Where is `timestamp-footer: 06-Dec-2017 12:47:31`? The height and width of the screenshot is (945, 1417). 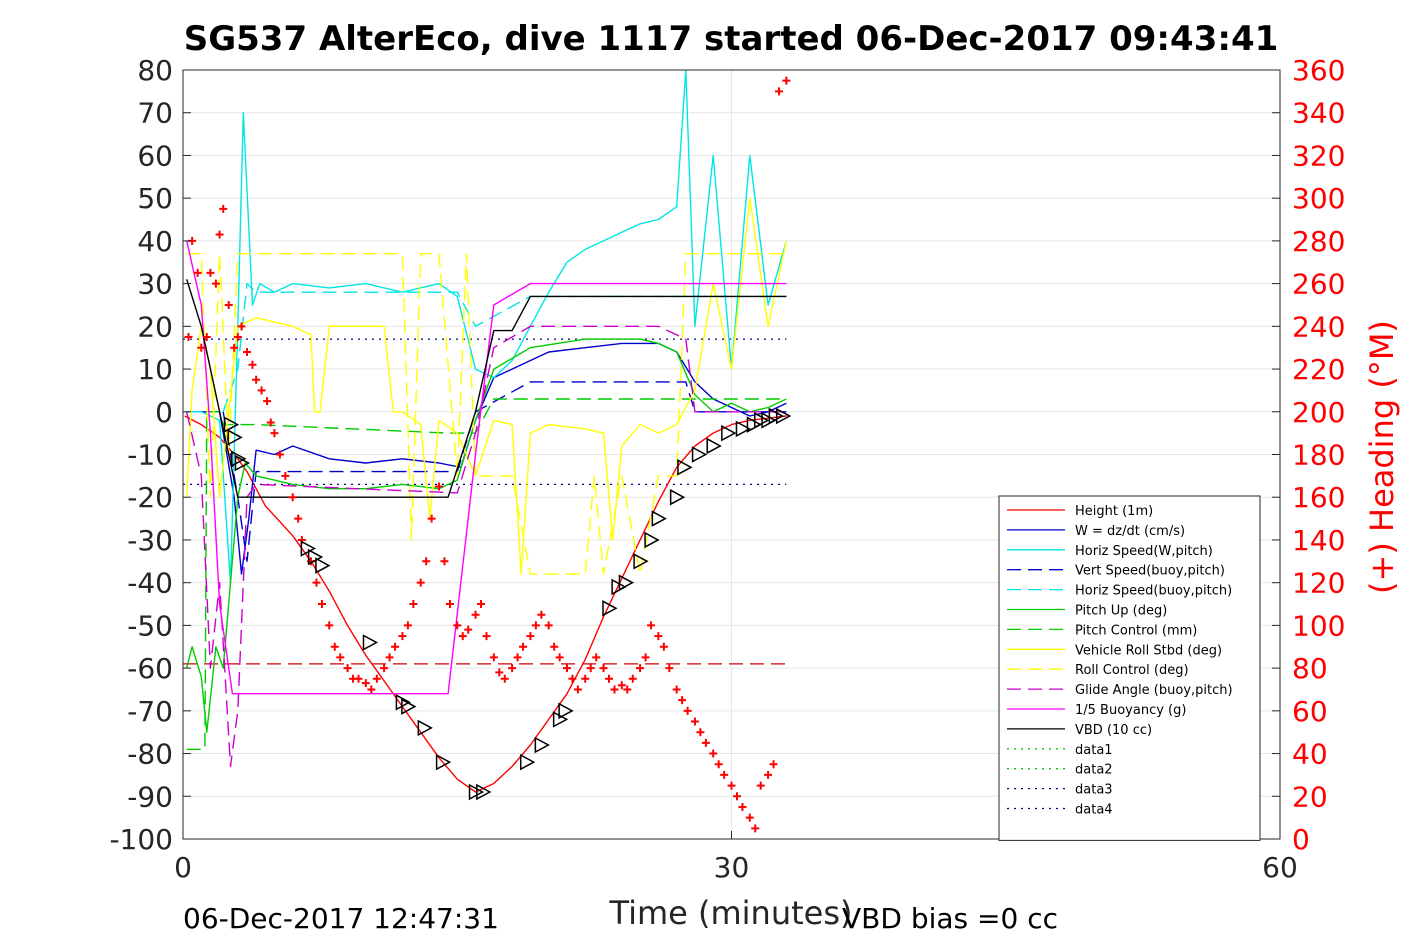
timestamp-footer: 06-Dec-2017 12:47:31 is located at coordinates (341, 918).